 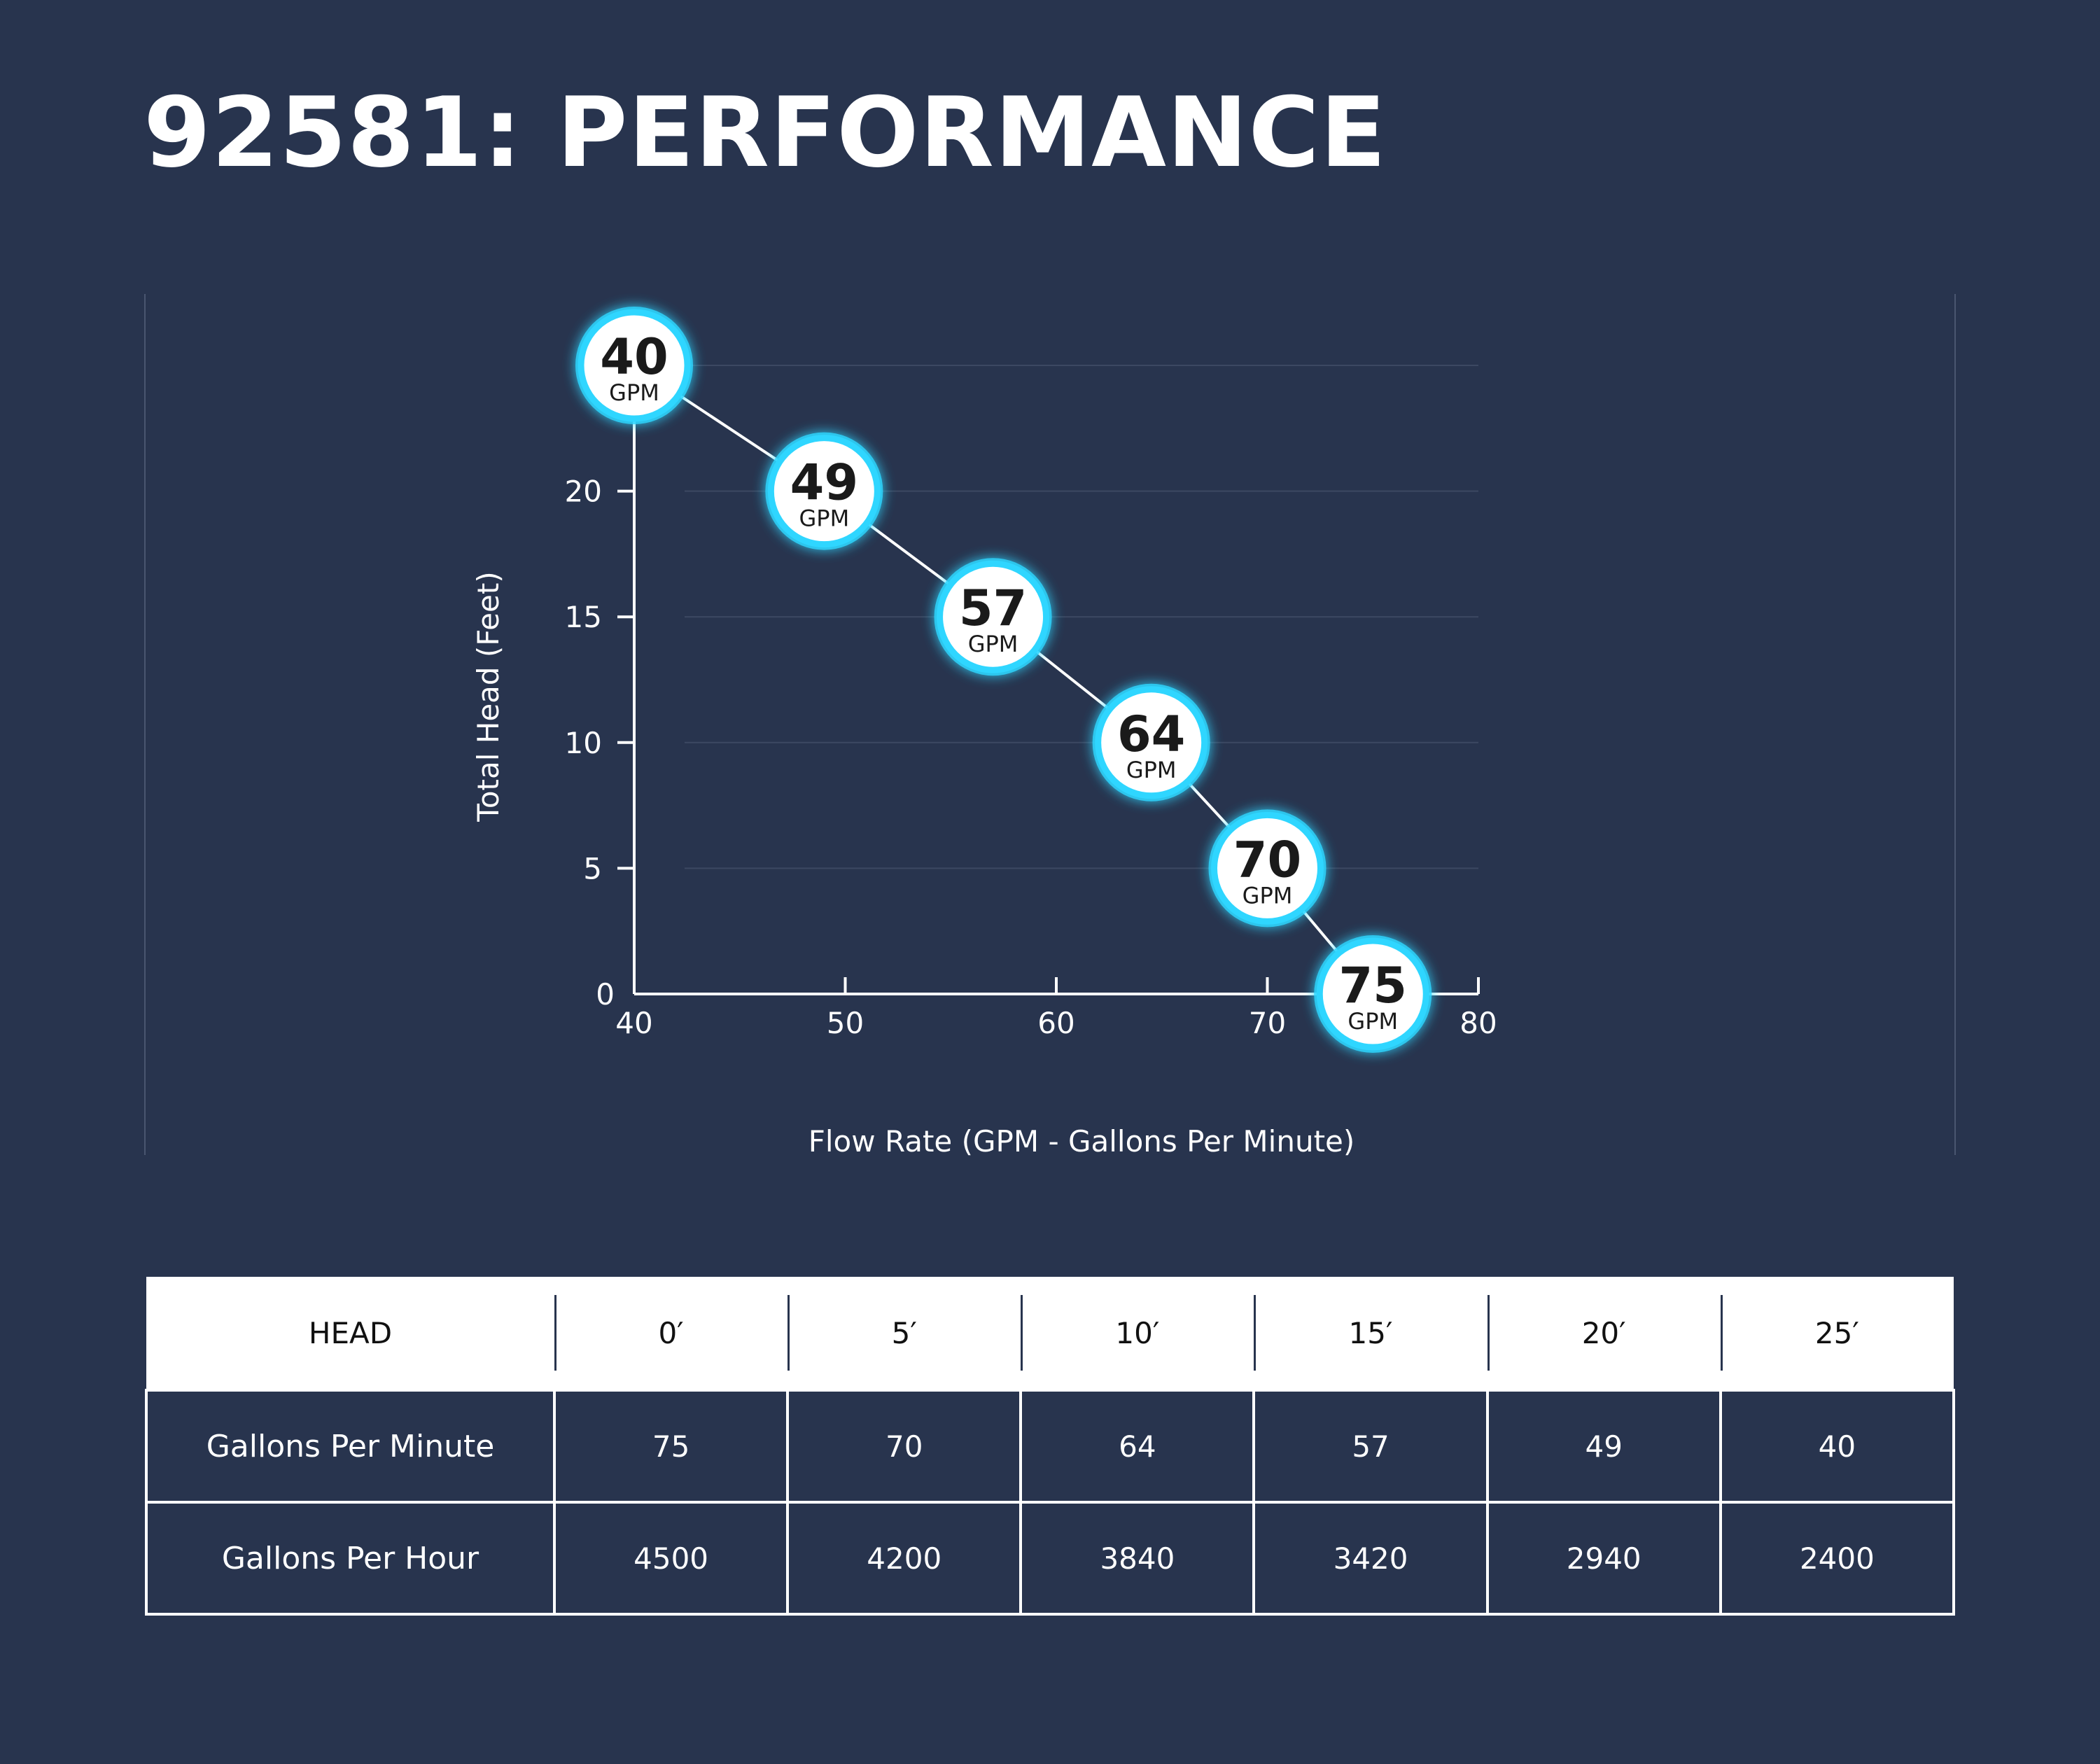 What do you see at coordinates (1055, 1023) in the screenshot?
I see `x-tick-label: 60` at bounding box center [1055, 1023].